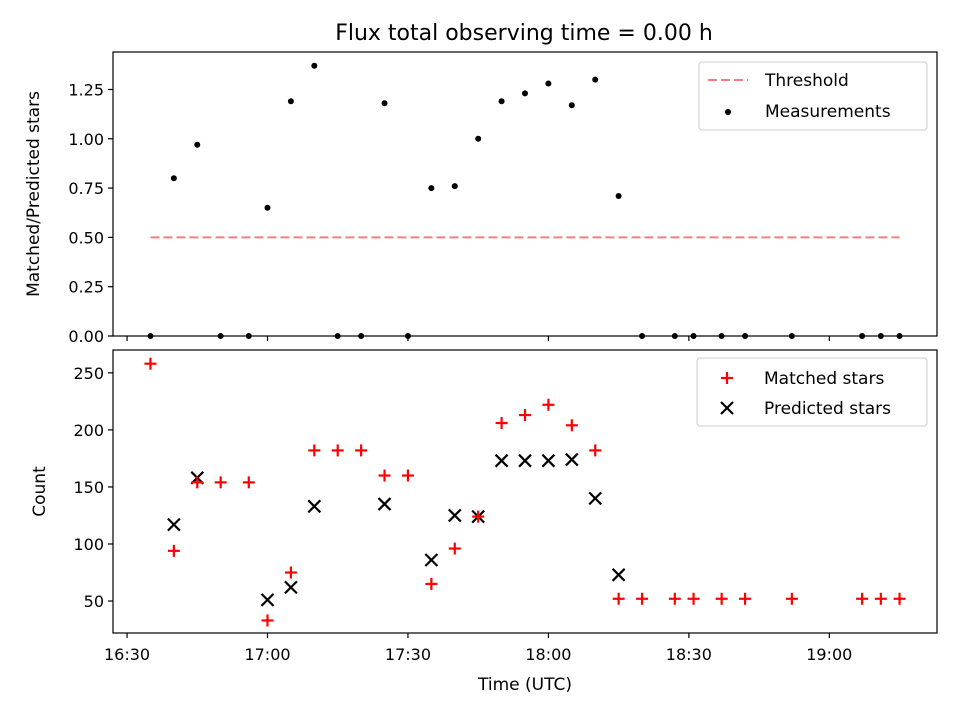 The image size is (960, 720). What do you see at coordinates (524, 685) in the screenshot?
I see `x-axis-label: Time (UTC)` at bounding box center [524, 685].